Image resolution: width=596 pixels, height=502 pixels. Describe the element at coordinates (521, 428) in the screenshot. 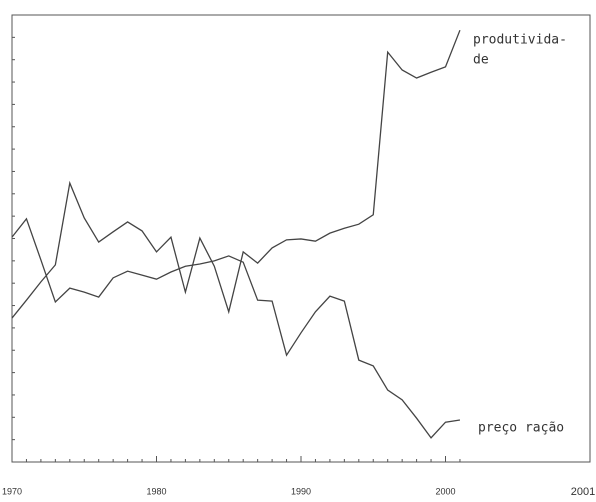

I see `line-annotation: preço ração` at that location.